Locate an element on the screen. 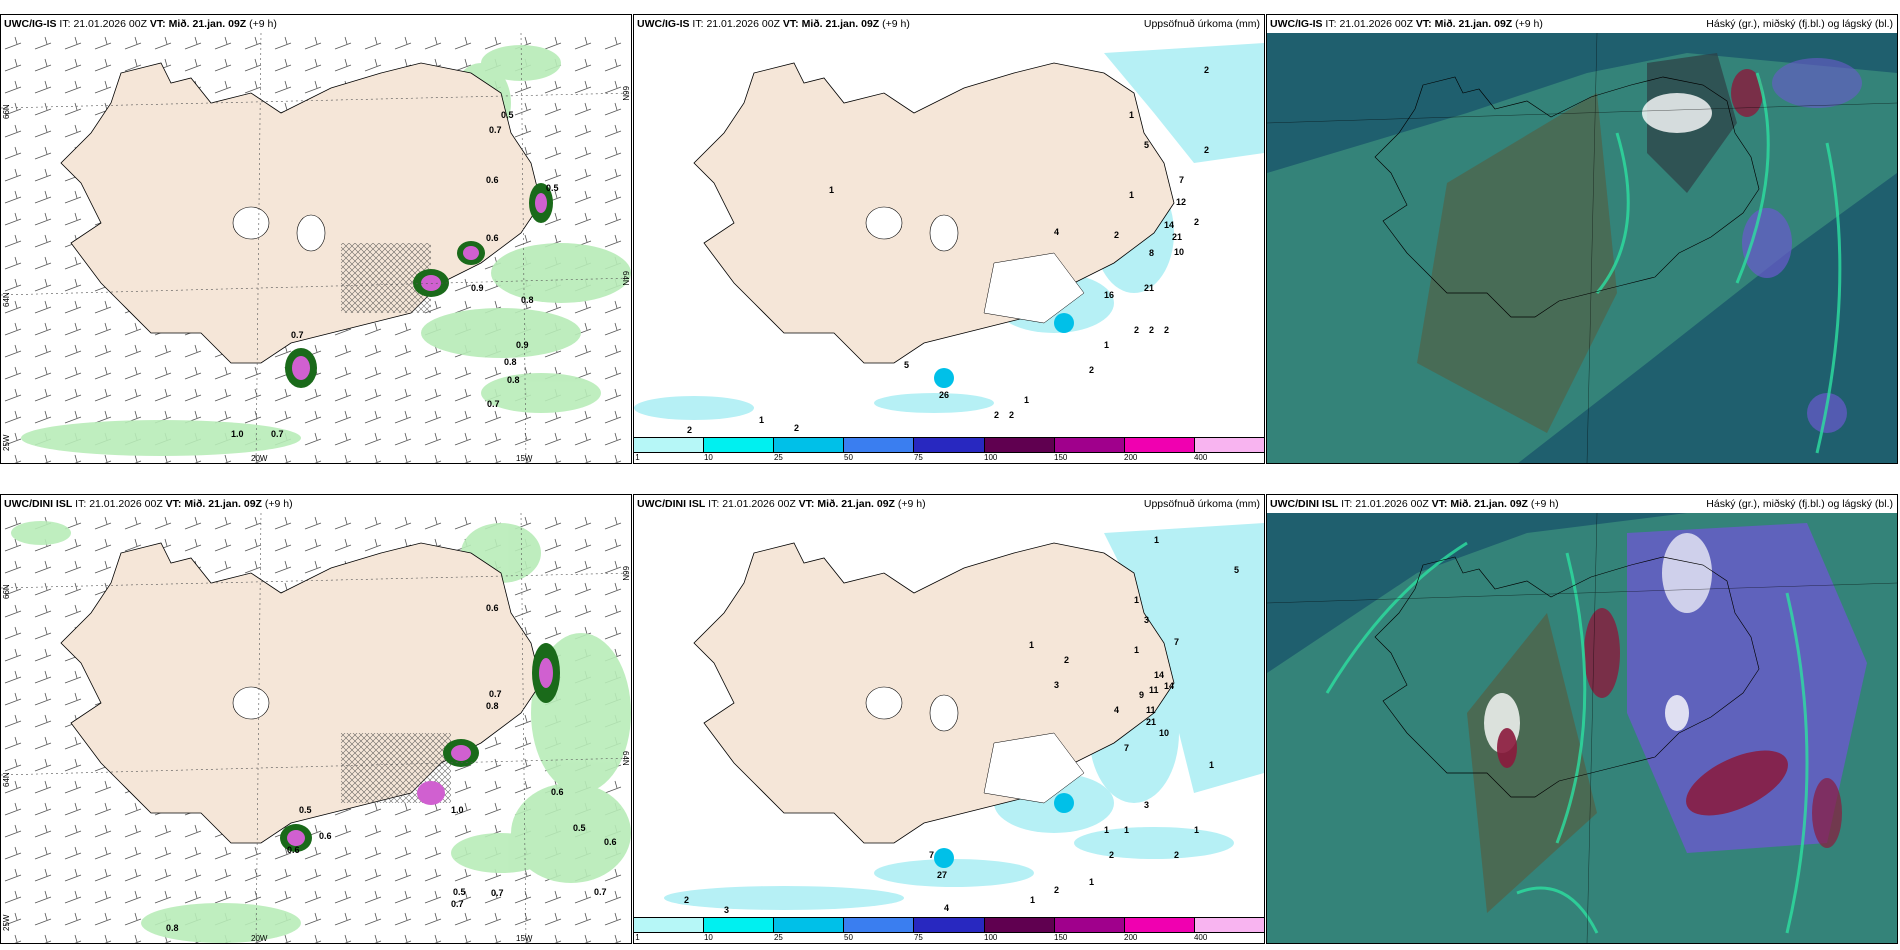  map-canvas: 1 5 1 3 7 1 14 14 11 9 11 21 10 4 7 2 3 is located at coordinates (949, 715).